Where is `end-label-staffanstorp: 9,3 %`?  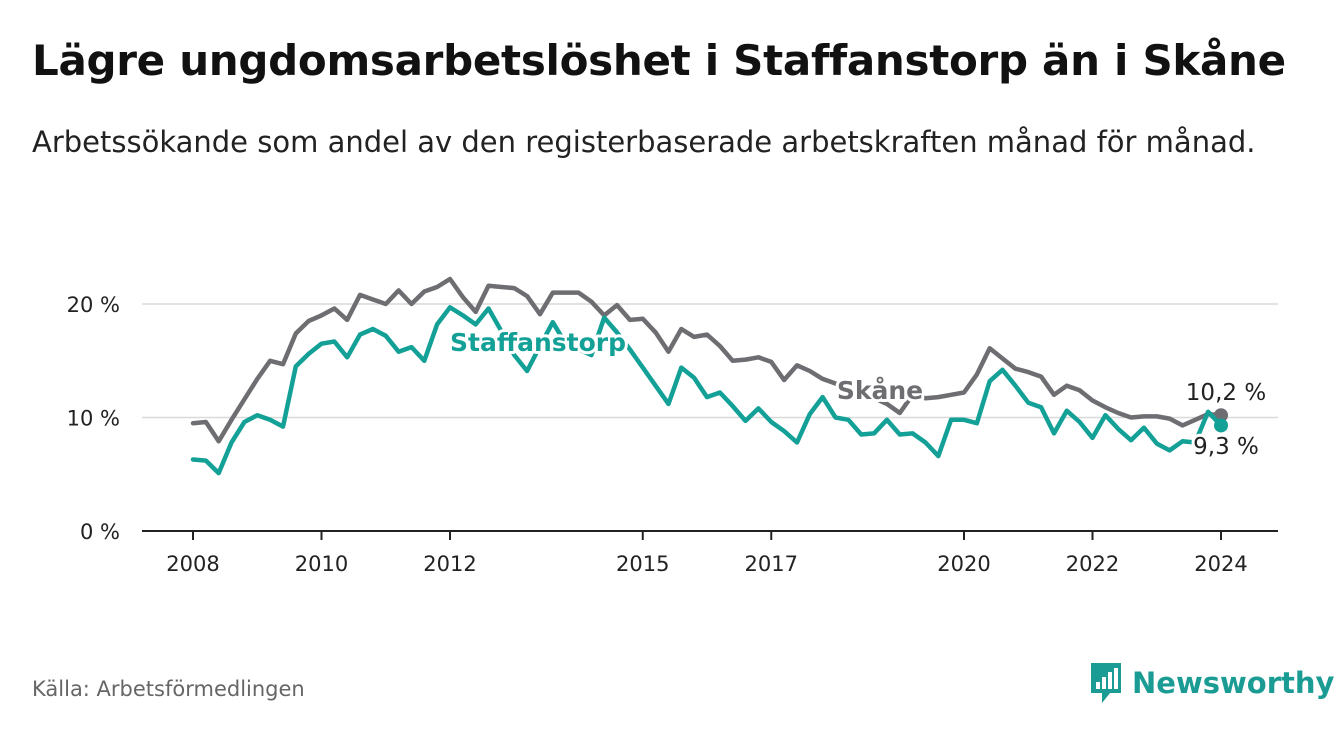 end-label-staffanstorp: 9,3 % is located at coordinates (1226, 447).